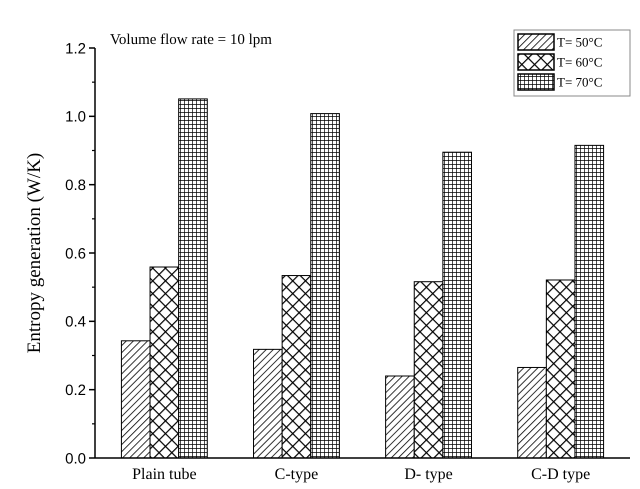  I want to click on y-tick-label: 0.0, so click(75, 459).